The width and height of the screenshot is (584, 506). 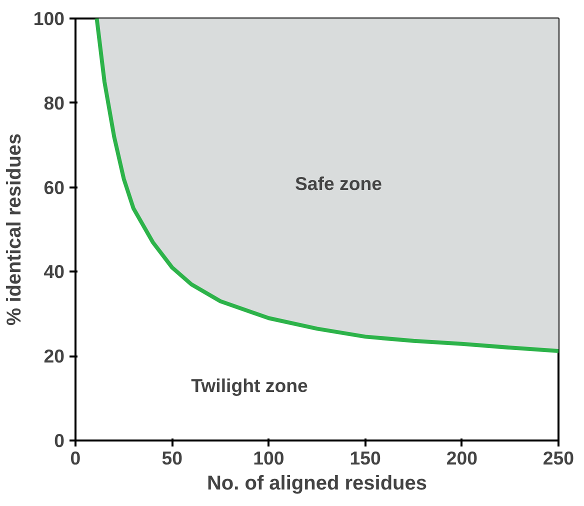 What do you see at coordinates (14, 229) in the screenshot?
I see `y-axis-title: % identical residues` at bounding box center [14, 229].